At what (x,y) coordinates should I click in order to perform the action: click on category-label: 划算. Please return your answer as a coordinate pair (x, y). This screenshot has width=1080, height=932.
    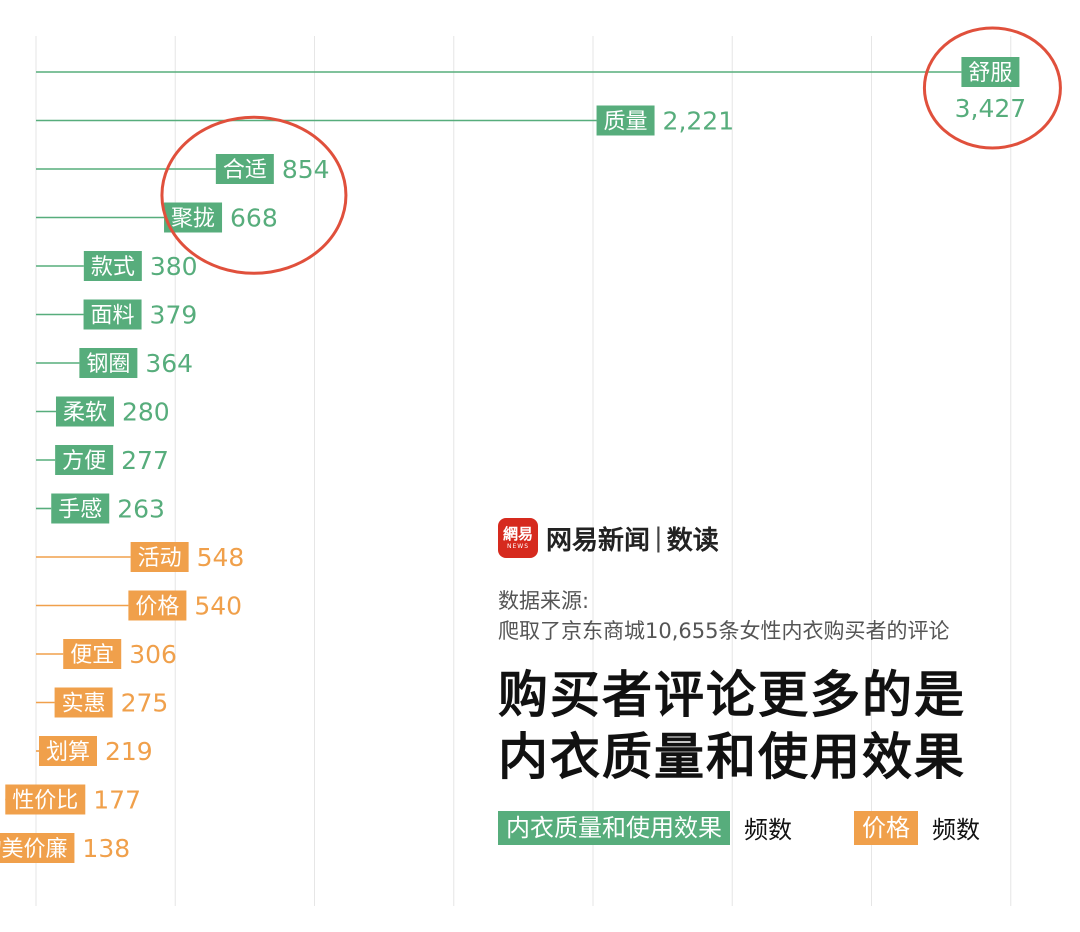
    Looking at the image, I should click on (68, 752).